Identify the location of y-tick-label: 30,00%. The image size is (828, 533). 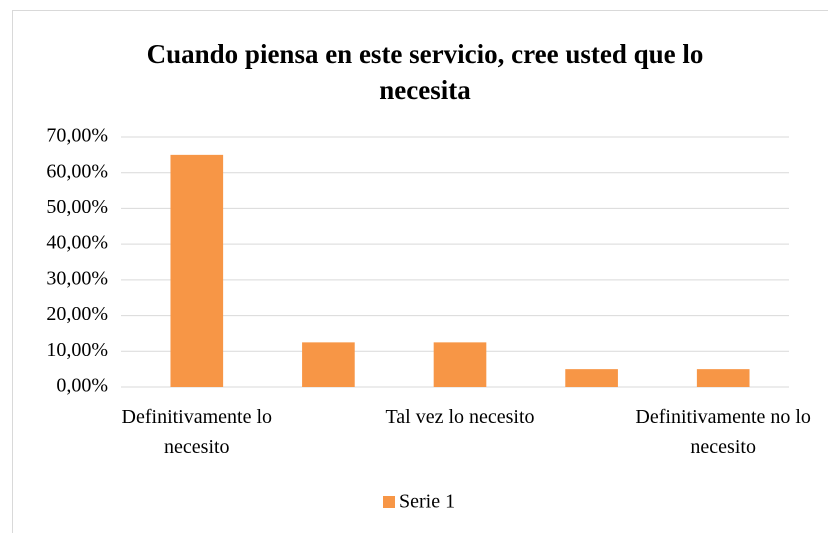
(77, 278).